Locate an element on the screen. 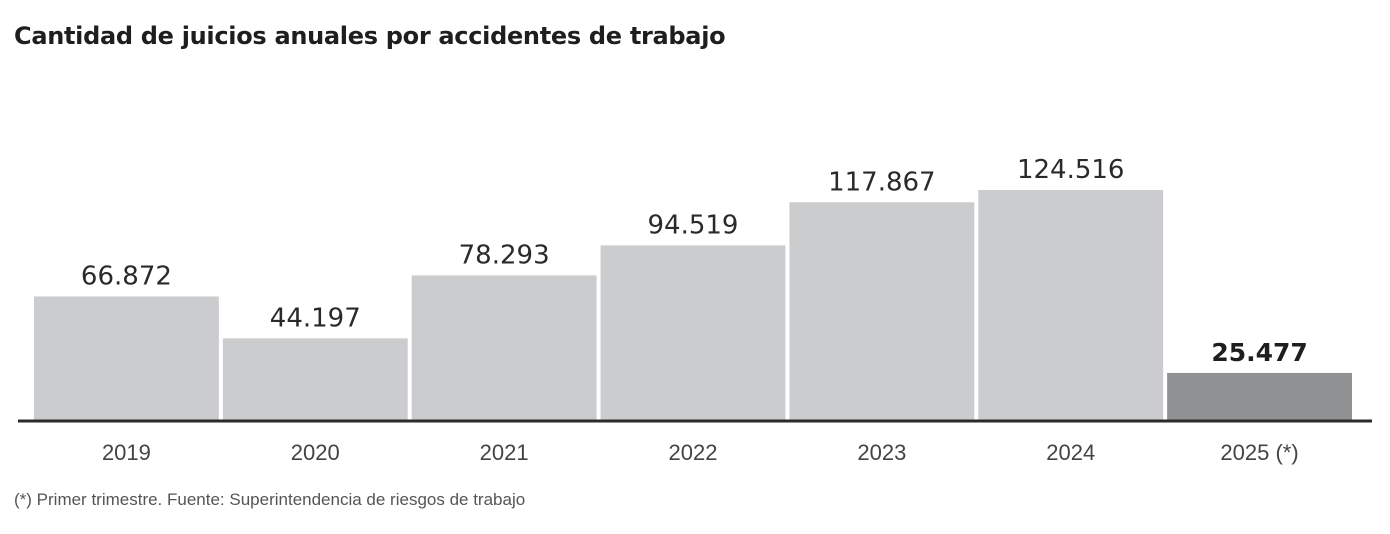  x-tick-label: 2021 is located at coordinates (504, 452).